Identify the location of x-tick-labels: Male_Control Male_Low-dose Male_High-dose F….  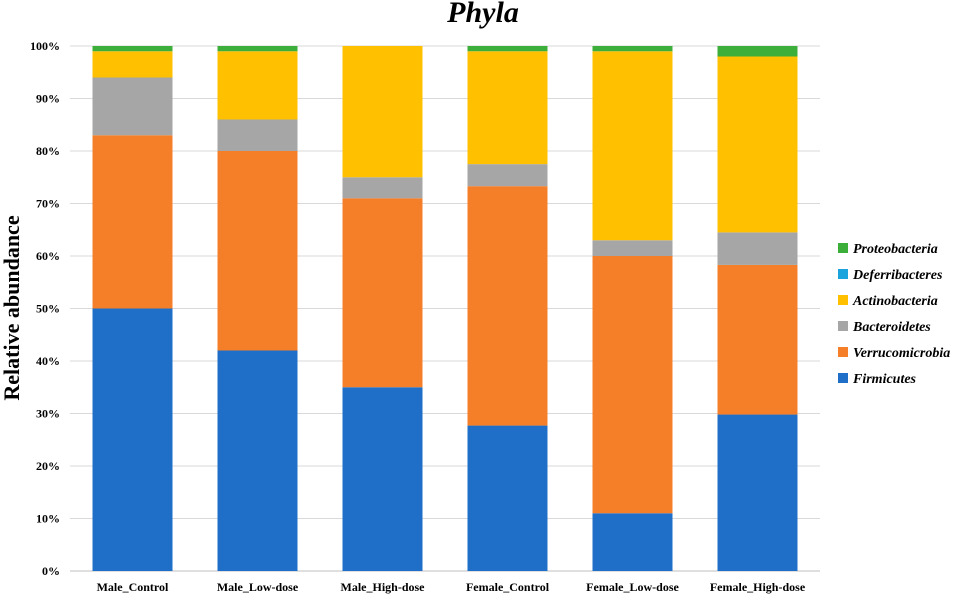
(451, 587).